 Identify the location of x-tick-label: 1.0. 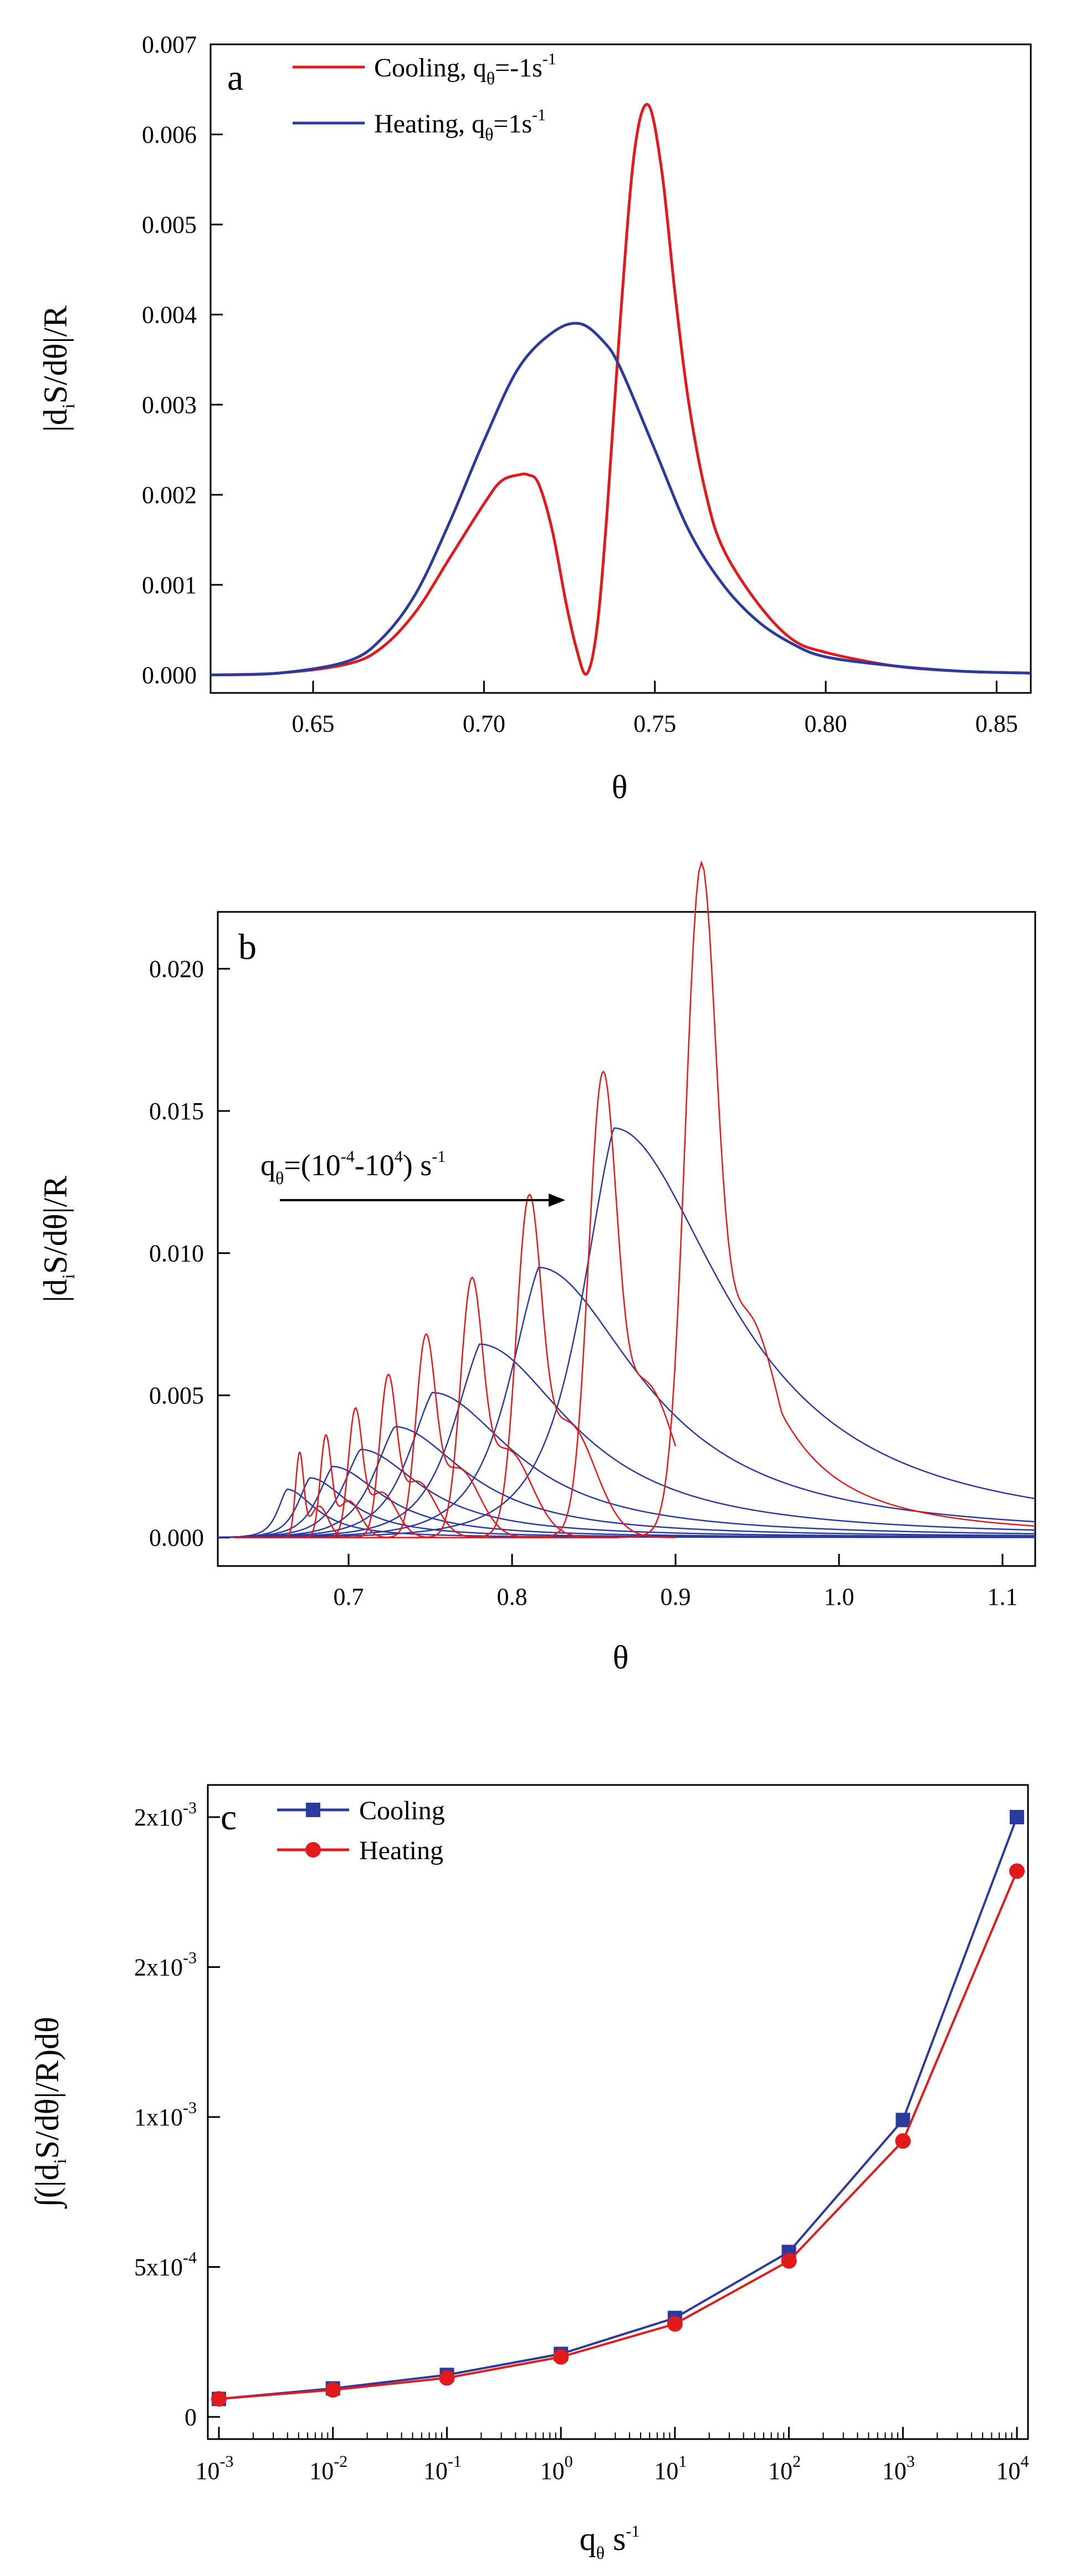
(839, 1596).